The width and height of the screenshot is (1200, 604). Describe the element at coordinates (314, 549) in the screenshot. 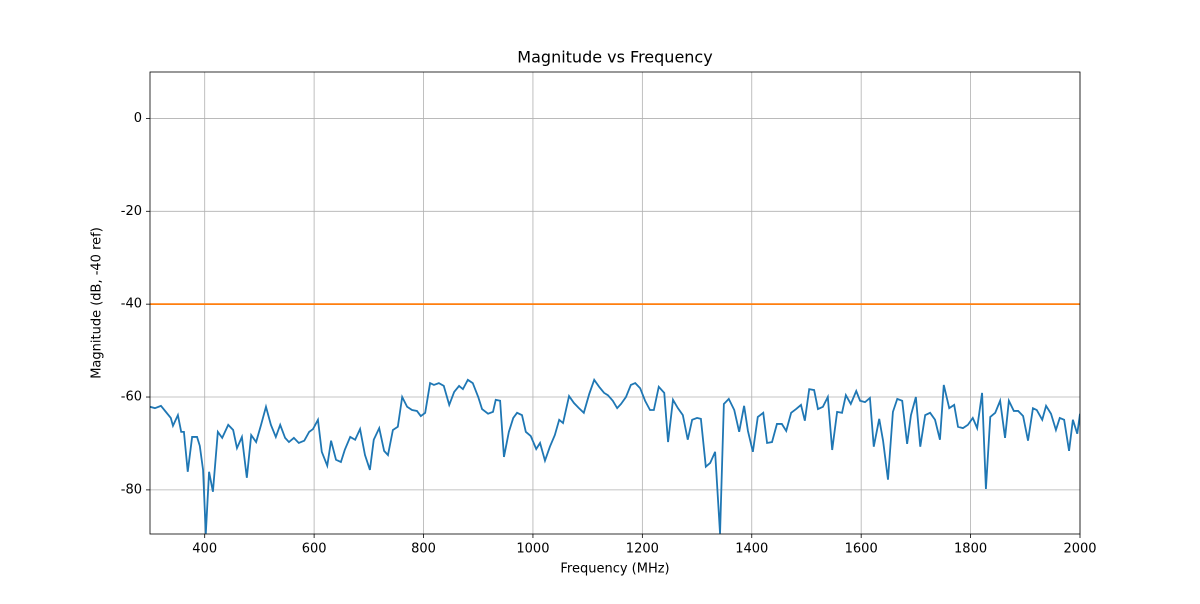

I see `x-tick-label: 600` at that location.